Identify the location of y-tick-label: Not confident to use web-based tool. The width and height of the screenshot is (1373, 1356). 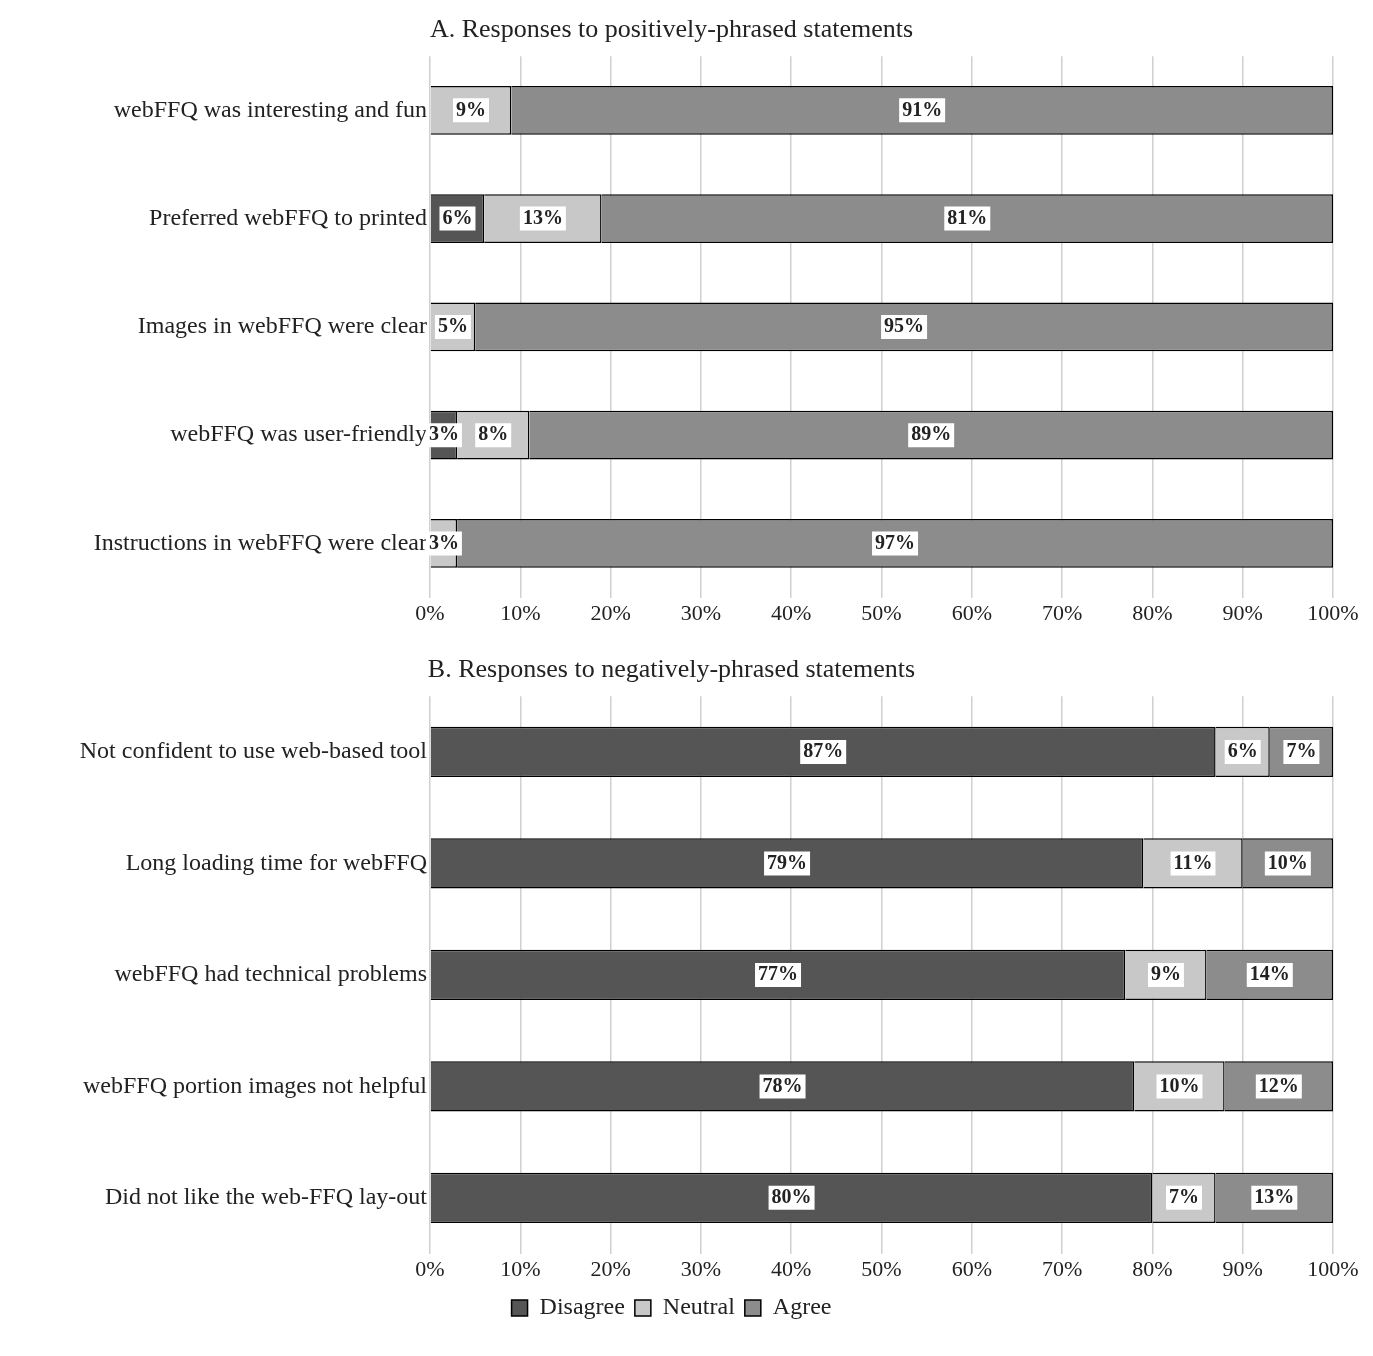
(253, 750).